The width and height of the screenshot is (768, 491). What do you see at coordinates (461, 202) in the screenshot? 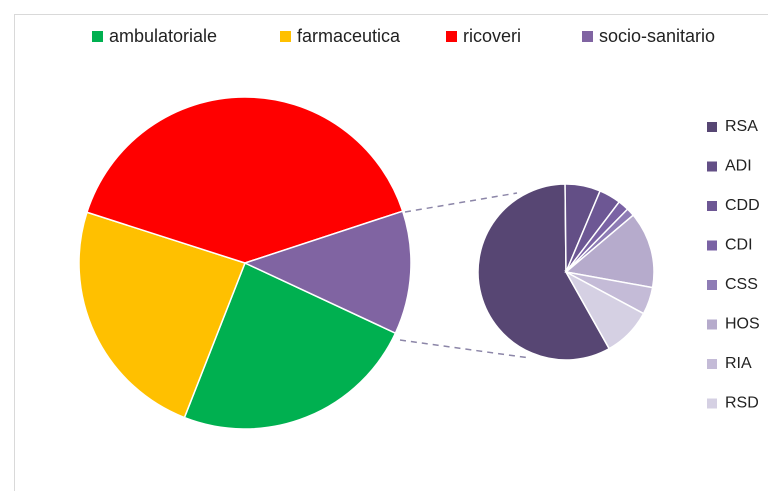
I see `connector` at bounding box center [461, 202].